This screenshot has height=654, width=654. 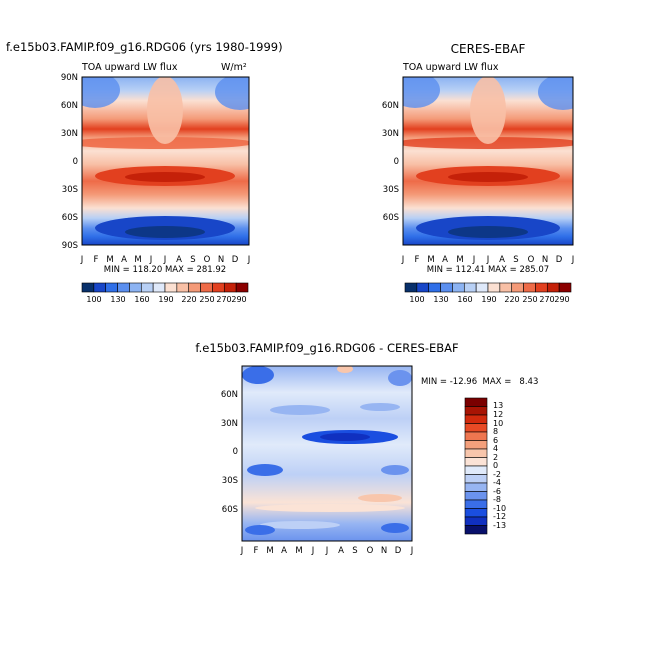 What do you see at coordinates (396, 162) in the screenshot?
I see `y-tick: 0` at bounding box center [396, 162].